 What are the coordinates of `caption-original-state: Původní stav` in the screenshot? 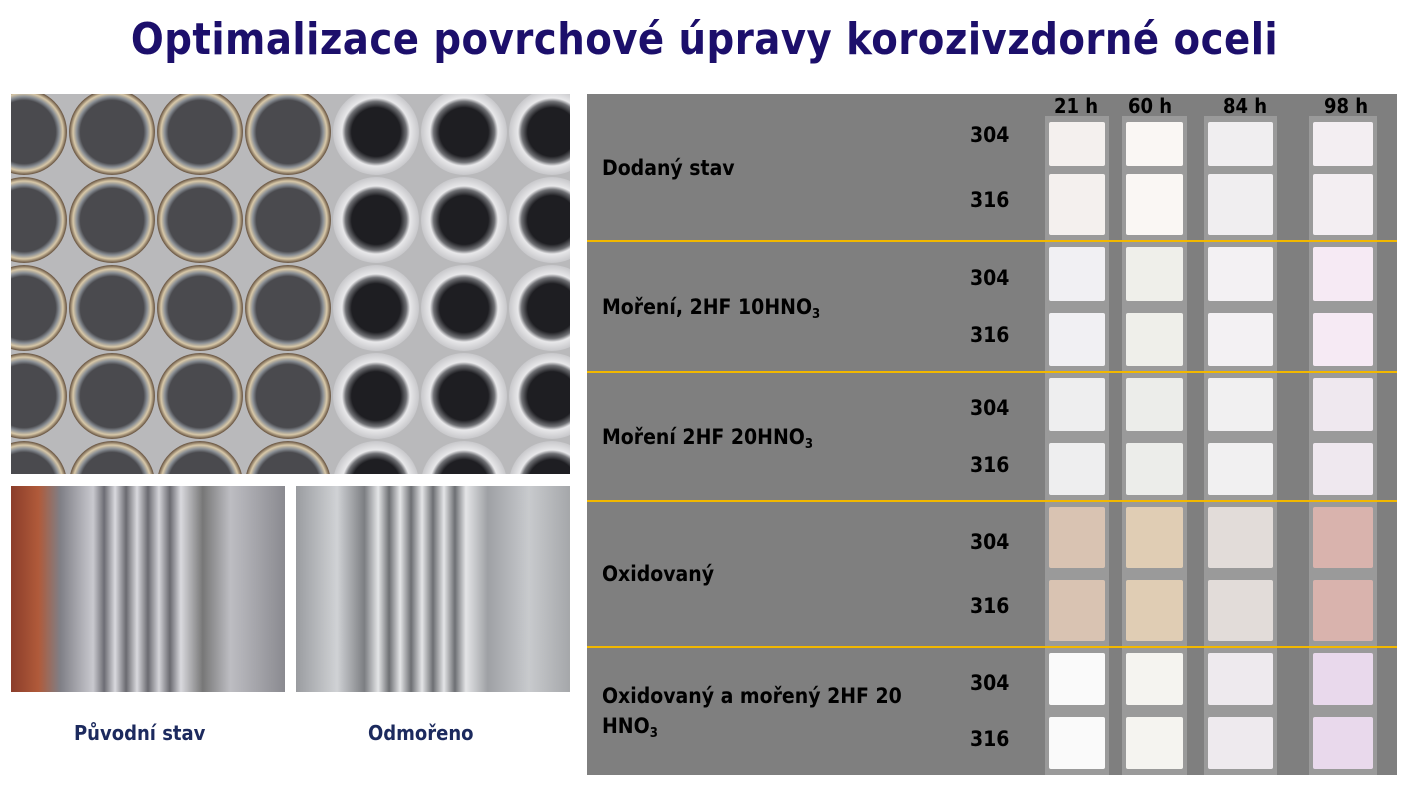 It's located at (140, 733).